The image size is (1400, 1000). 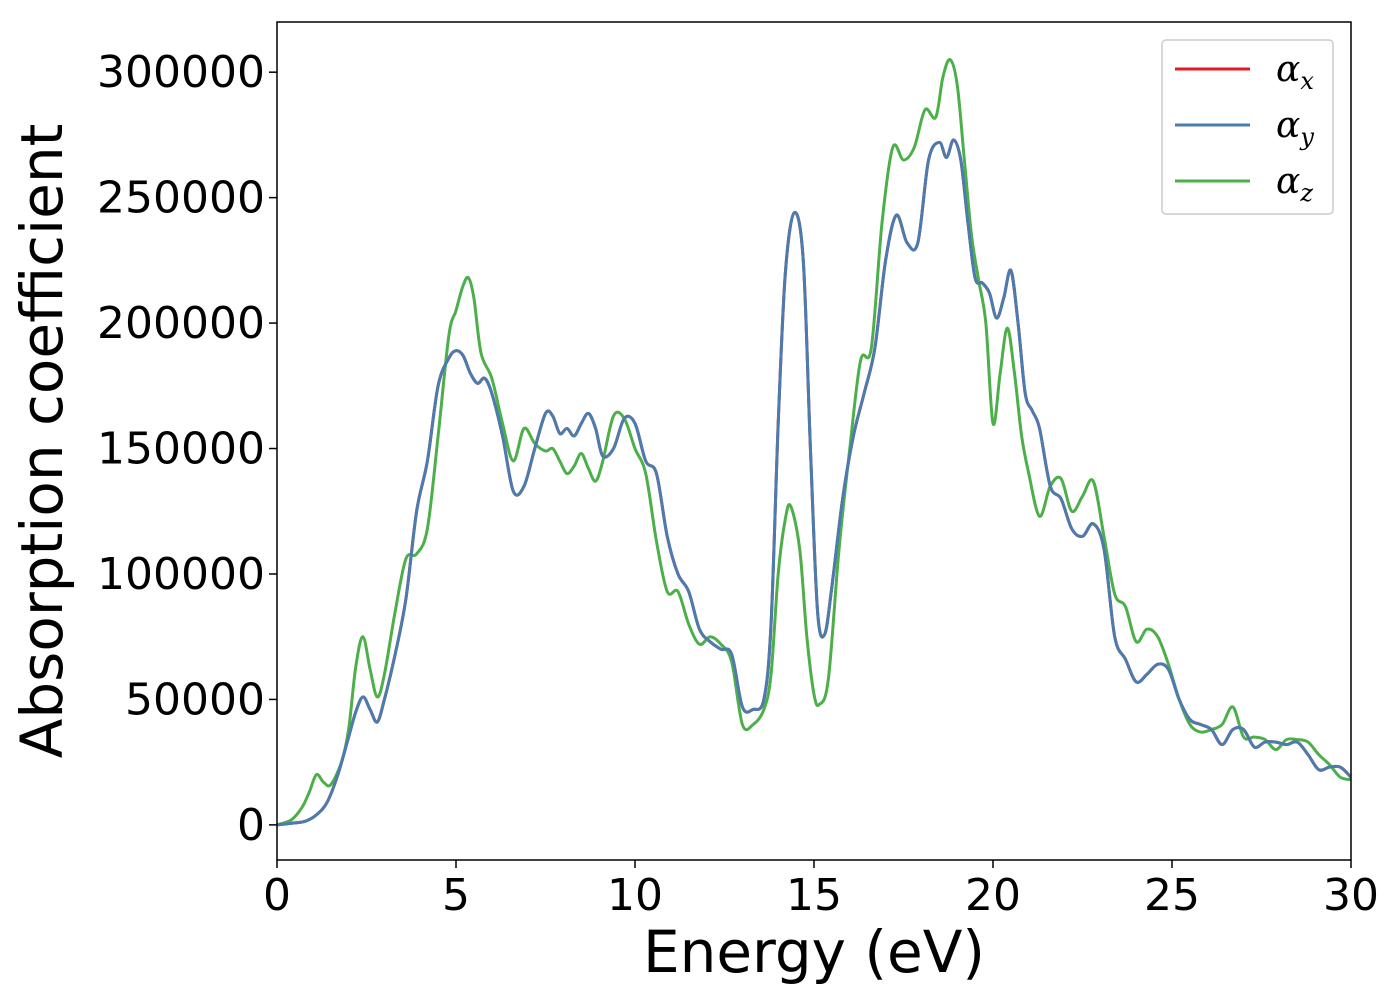 What do you see at coordinates (814, 895) in the screenshot?
I see `x-tick-label: 15` at bounding box center [814, 895].